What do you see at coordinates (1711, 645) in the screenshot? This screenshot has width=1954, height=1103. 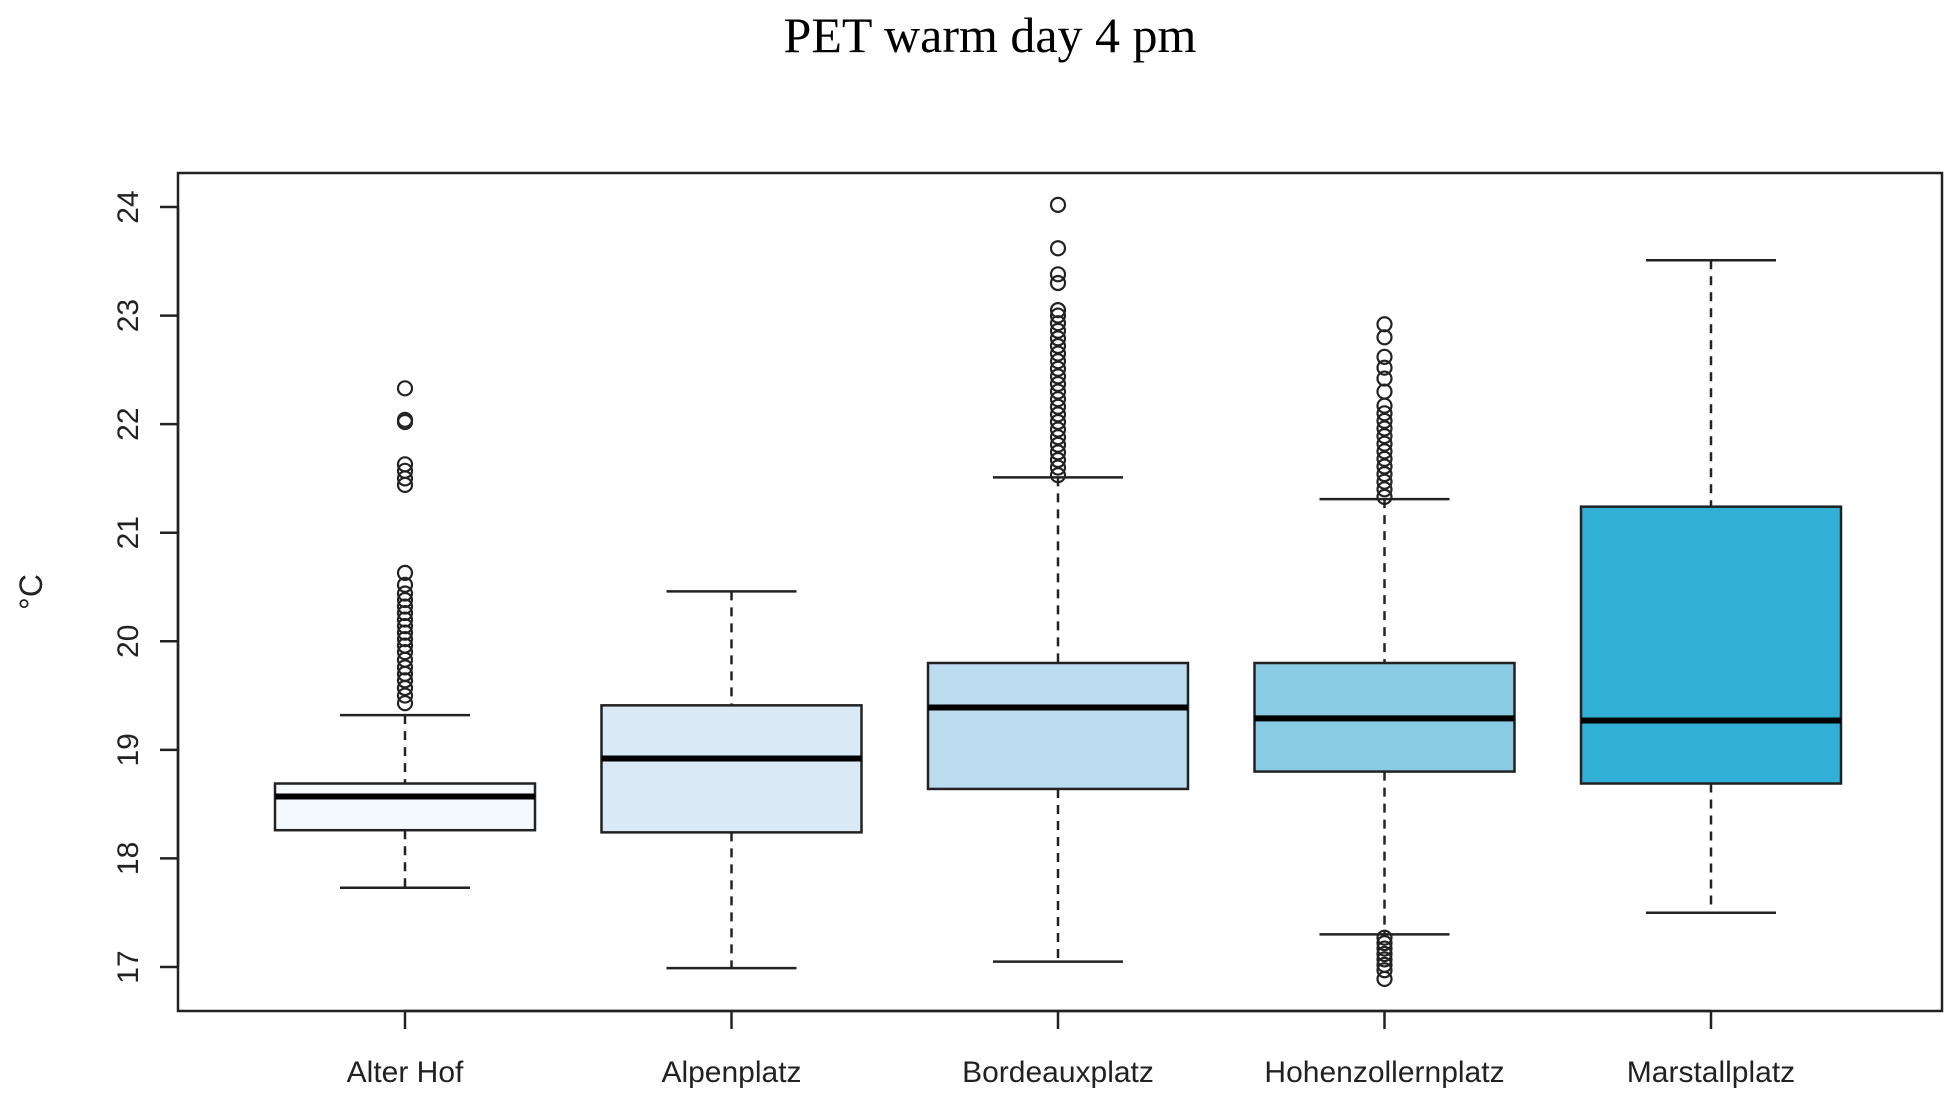 I see `iqr-box-marstallplatz` at bounding box center [1711, 645].